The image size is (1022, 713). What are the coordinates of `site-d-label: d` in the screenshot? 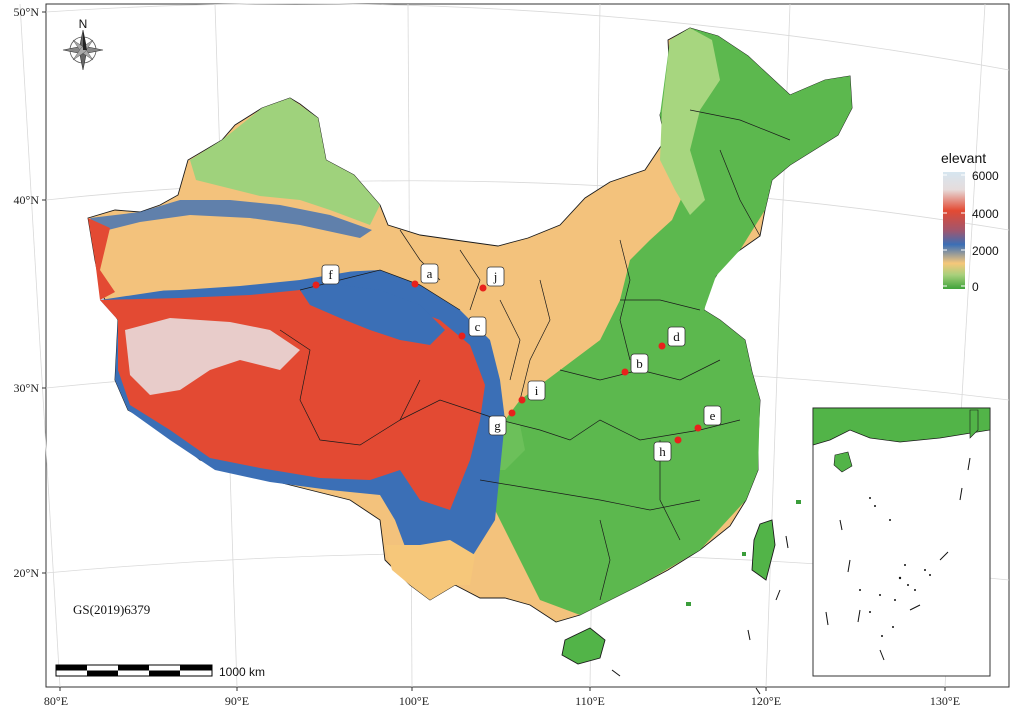 It's located at (676, 336).